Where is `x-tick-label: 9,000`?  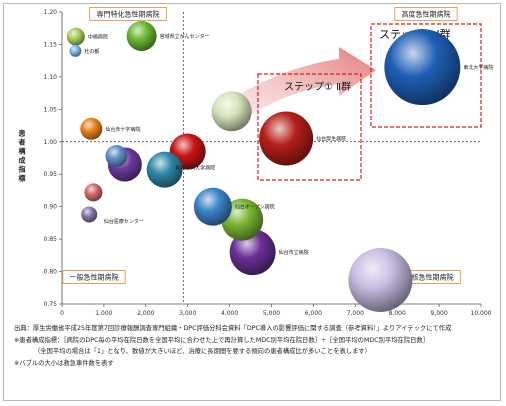 x-tick-label: 9,000 is located at coordinates (439, 313).